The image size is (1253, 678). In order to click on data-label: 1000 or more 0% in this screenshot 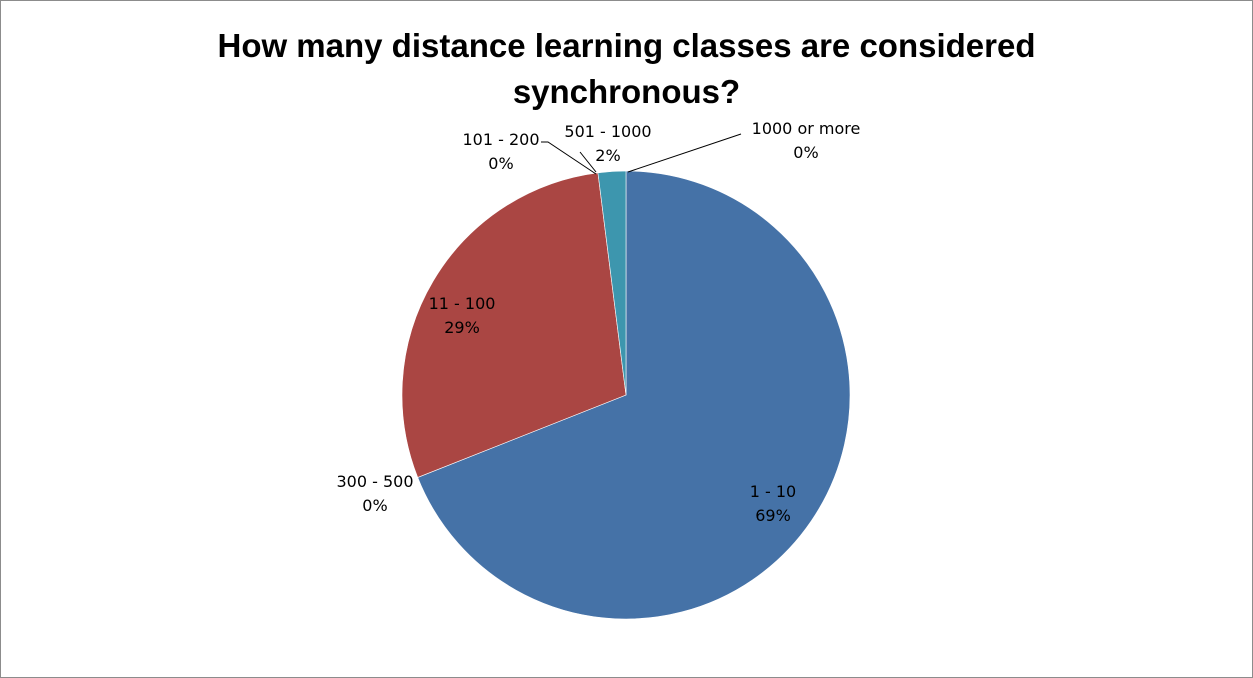, I will do `click(806, 140)`.